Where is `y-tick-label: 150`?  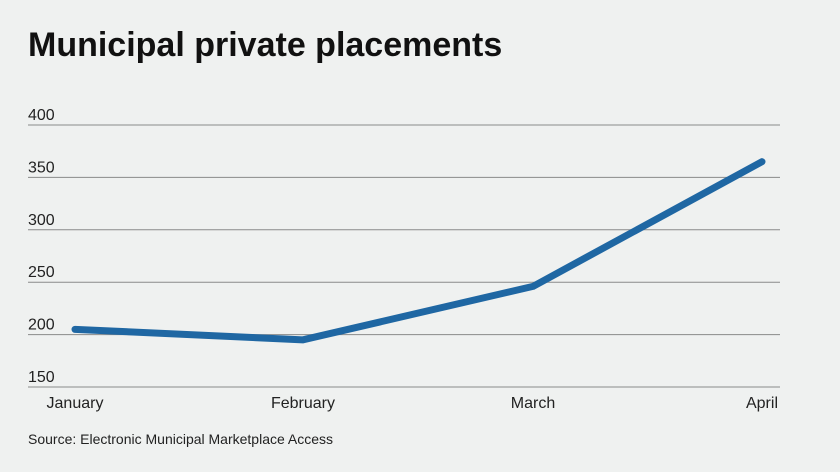
y-tick-label: 150 is located at coordinates (41, 377).